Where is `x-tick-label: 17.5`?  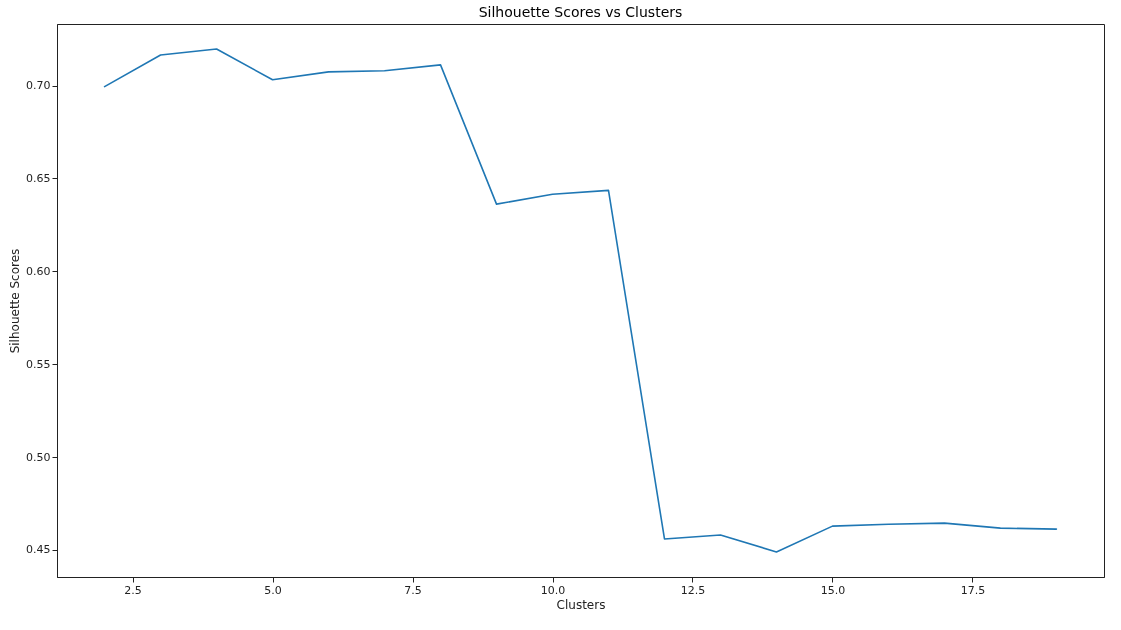 x-tick-label: 17.5 is located at coordinates (973, 590).